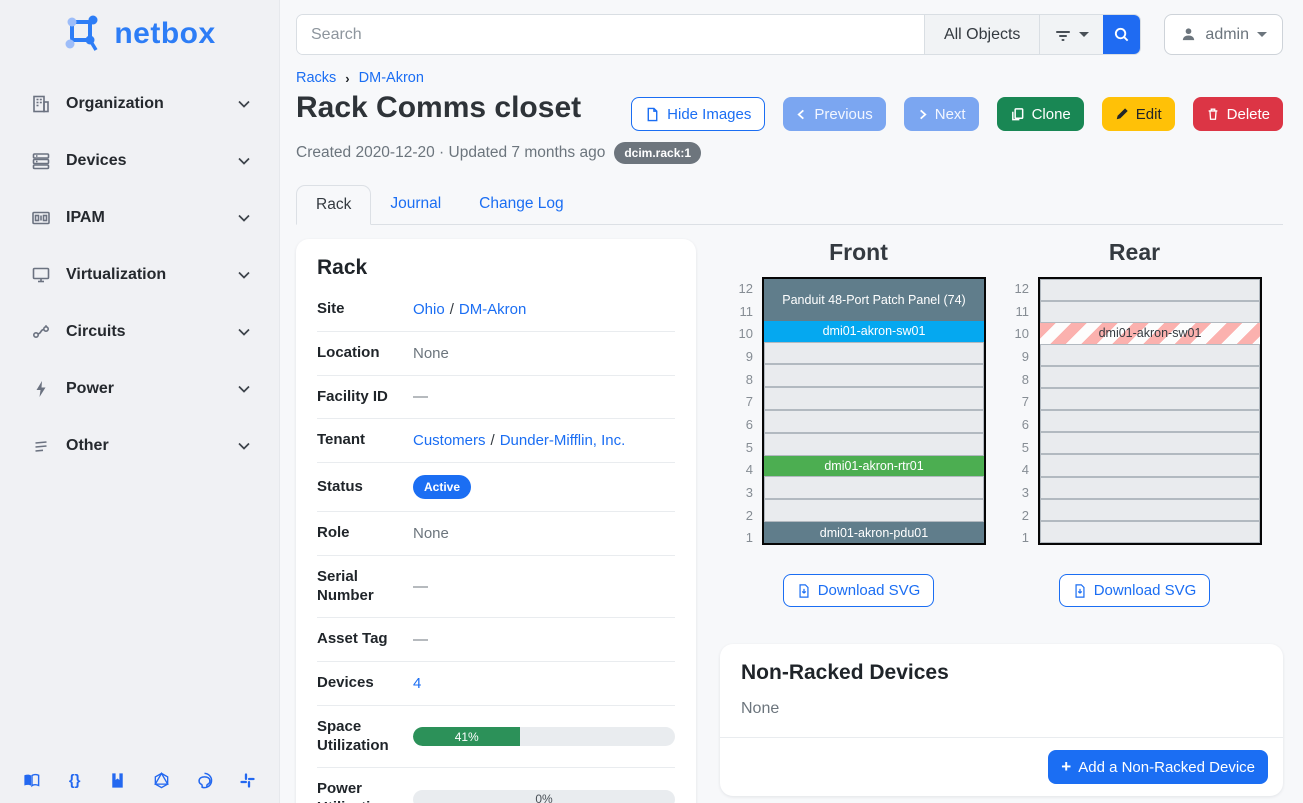 This screenshot has height=803, width=1303. Describe the element at coordinates (117, 780) in the screenshot. I see `journal-icon` at that location.